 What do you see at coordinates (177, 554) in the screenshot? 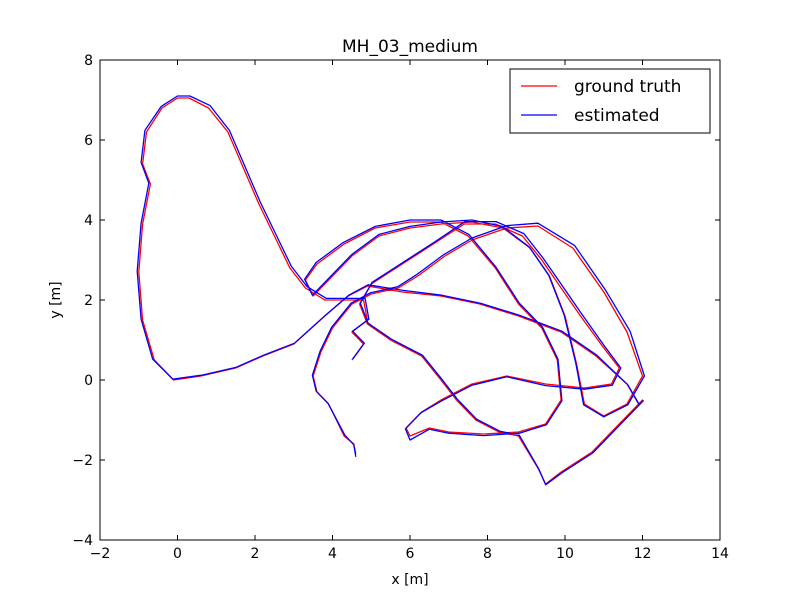
I see `x-tick-label: 0` at bounding box center [177, 554].